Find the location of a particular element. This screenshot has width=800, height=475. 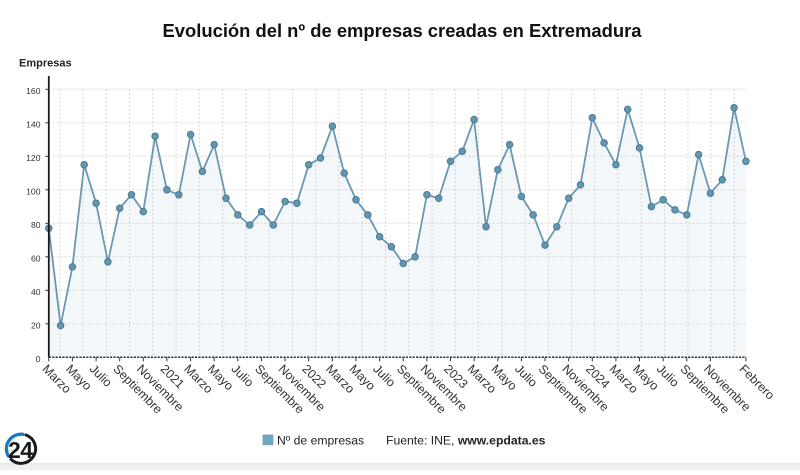

svg-text: 20 is located at coordinates (36, 326).